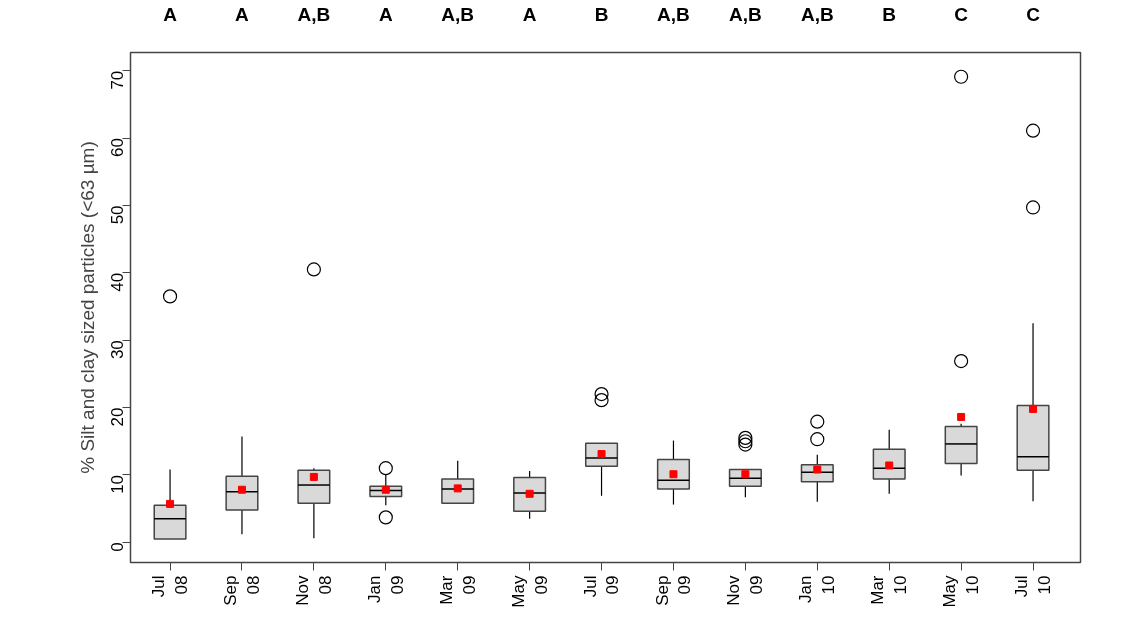 Image resolution: width=1123 pixels, height=619 pixels. Describe the element at coordinates (601, 586) in the screenshot. I see `x-tick-label: Jul 09` at that location.